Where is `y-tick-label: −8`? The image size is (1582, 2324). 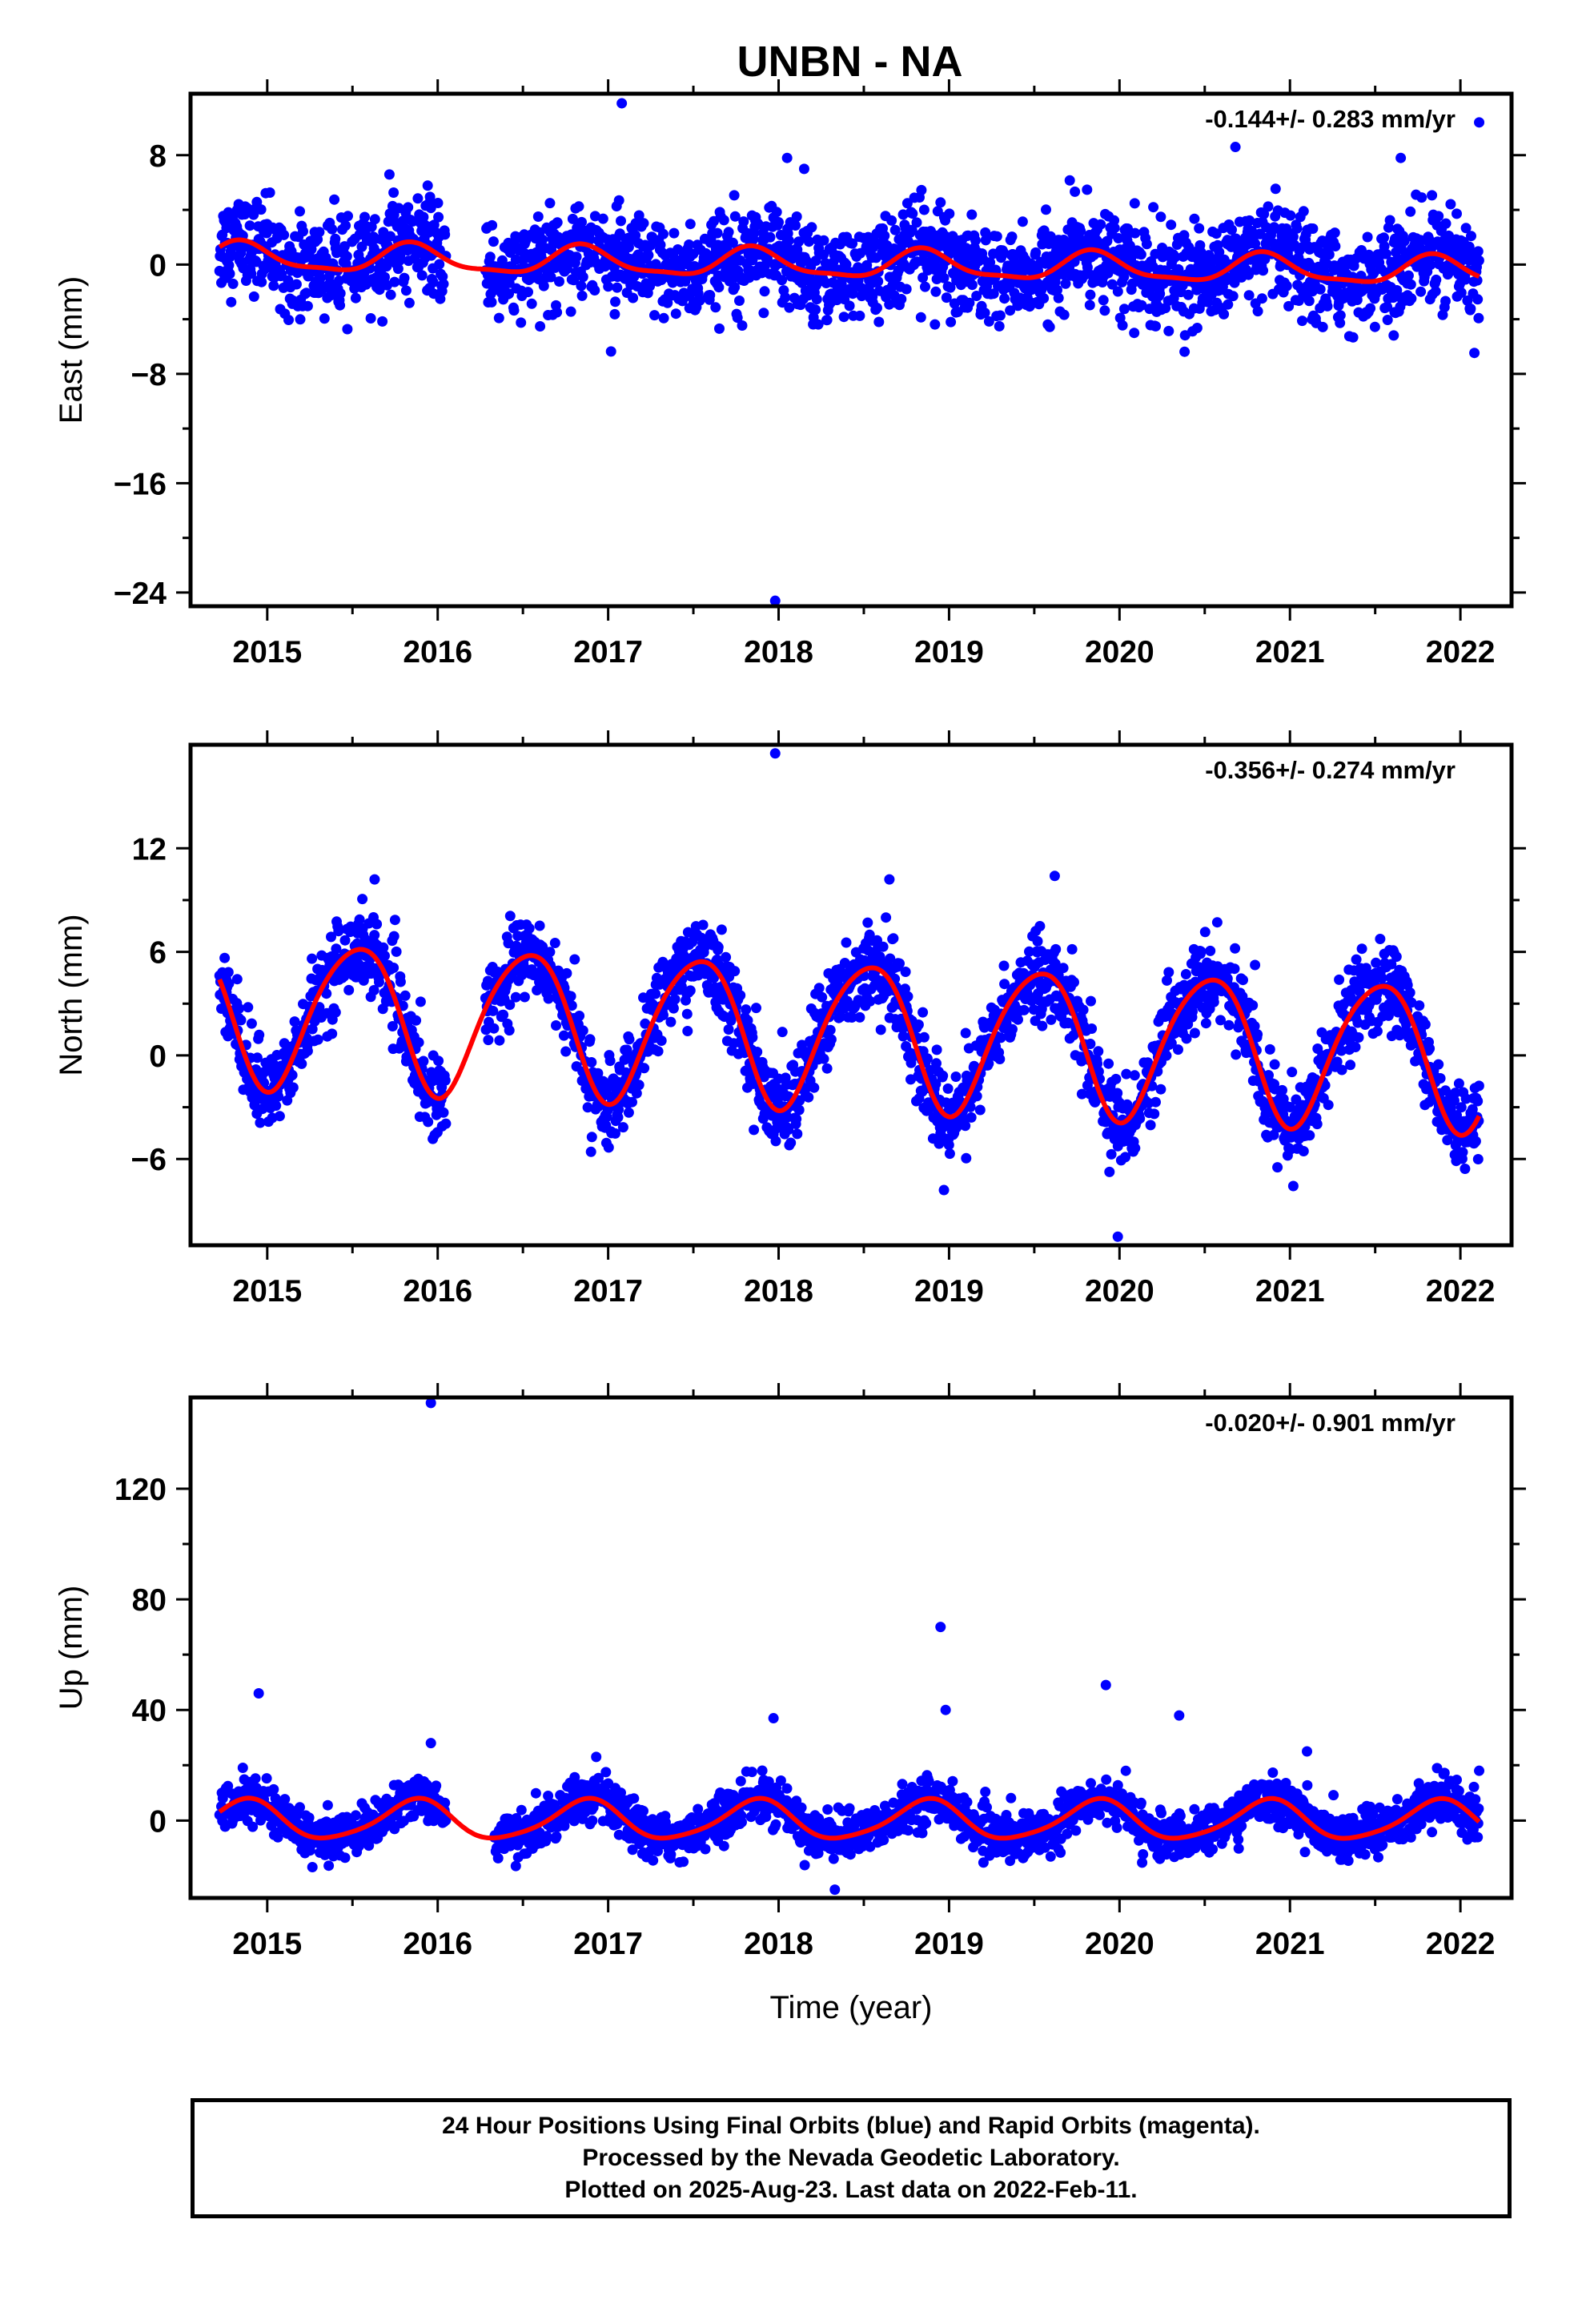 y-tick-label: −8 is located at coordinates (149, 375).